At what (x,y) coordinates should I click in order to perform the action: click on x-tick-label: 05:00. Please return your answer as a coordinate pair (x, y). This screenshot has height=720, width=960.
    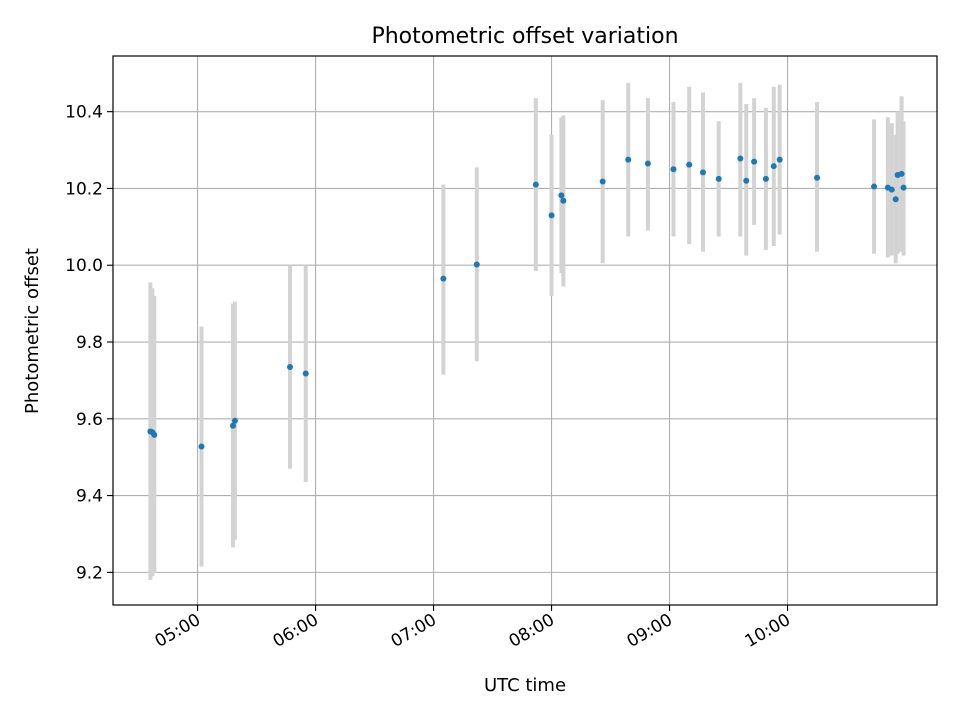
    Looking at the image, I should click on (178, 631).